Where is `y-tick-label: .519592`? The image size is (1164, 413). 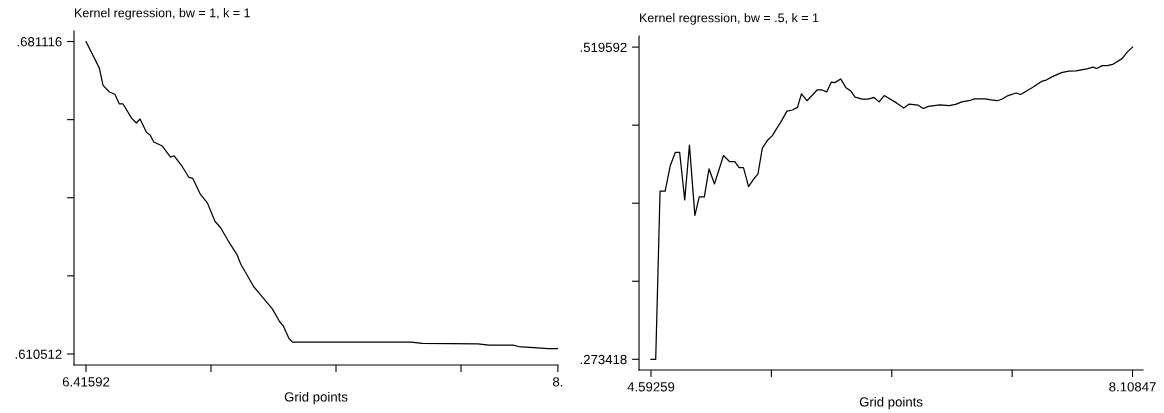
y-tick-label: .519592 is located at coordinates (603, 47).